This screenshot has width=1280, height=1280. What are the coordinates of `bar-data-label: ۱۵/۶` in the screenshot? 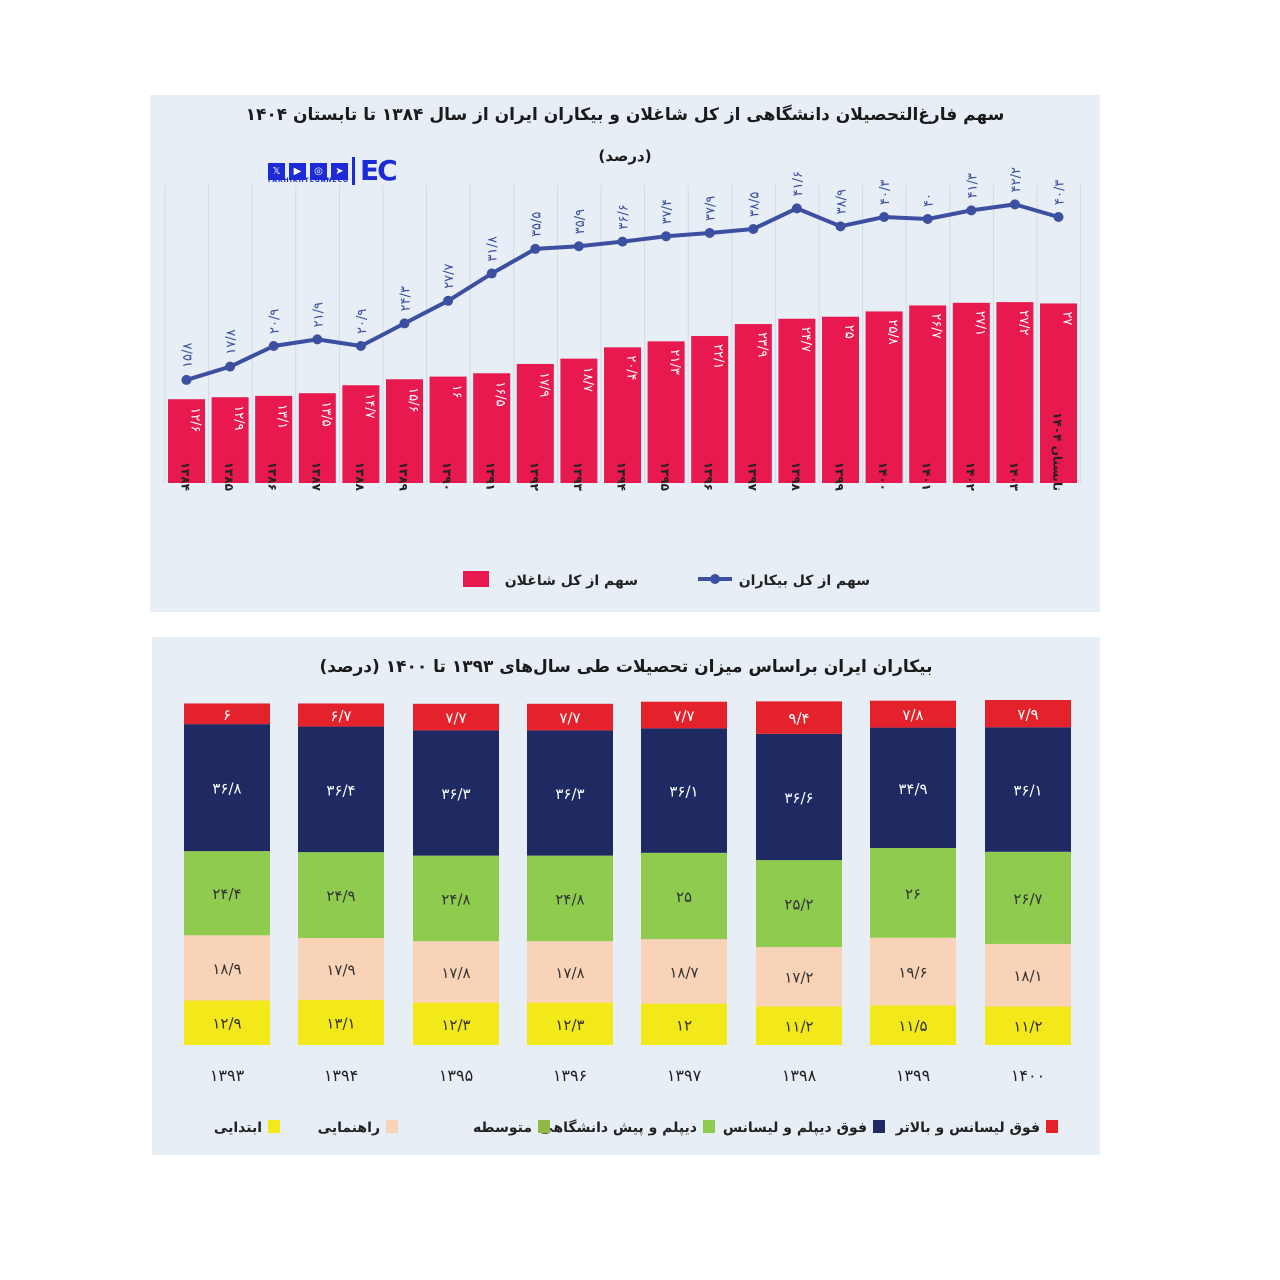 It's located at (413, 399).